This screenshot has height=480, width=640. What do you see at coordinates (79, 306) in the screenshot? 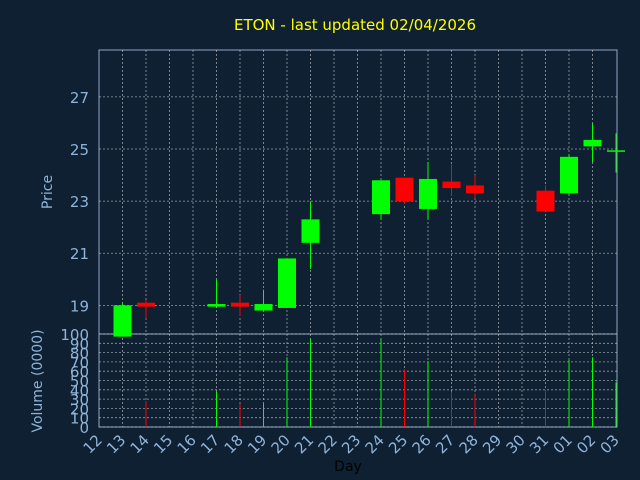
I see `price-tick-label: 19` at bounding box center [79, 306].